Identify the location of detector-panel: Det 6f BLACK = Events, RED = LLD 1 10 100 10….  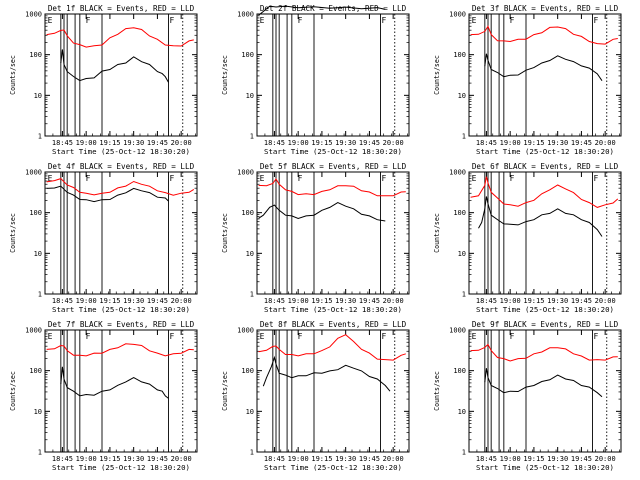
(527, 238).